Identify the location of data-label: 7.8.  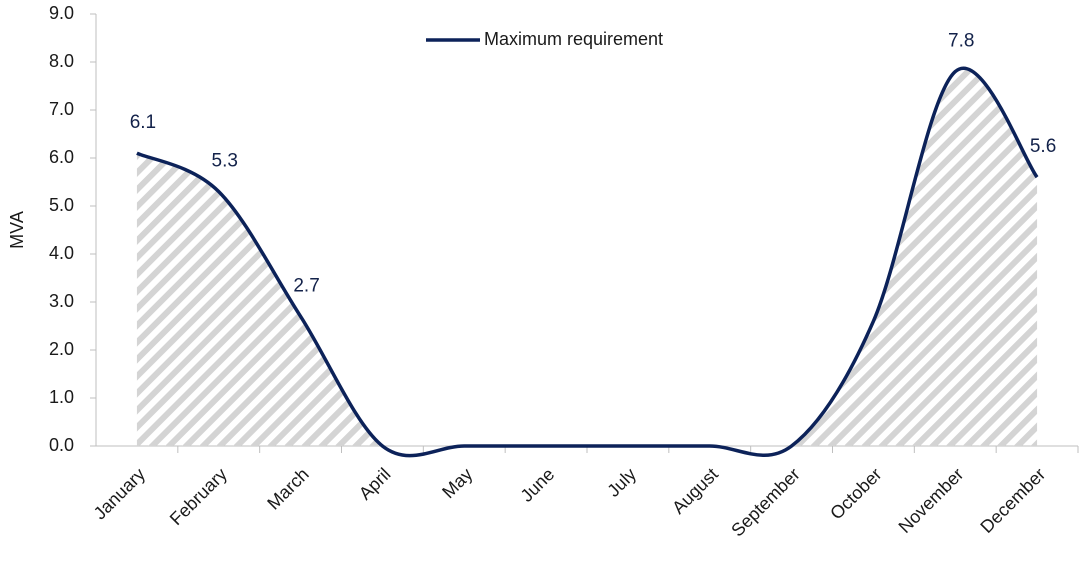
(961, 41).